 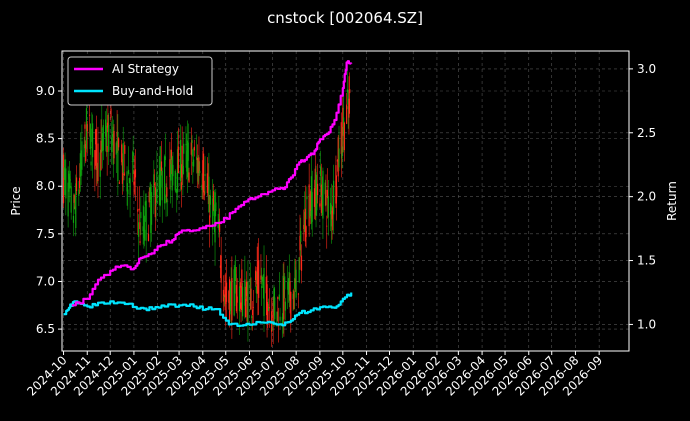 What do you see at coordinates (45, 139) in the screenshot?
I see `left-tick-label-4: 8.5` at bounding box center [45, 139].